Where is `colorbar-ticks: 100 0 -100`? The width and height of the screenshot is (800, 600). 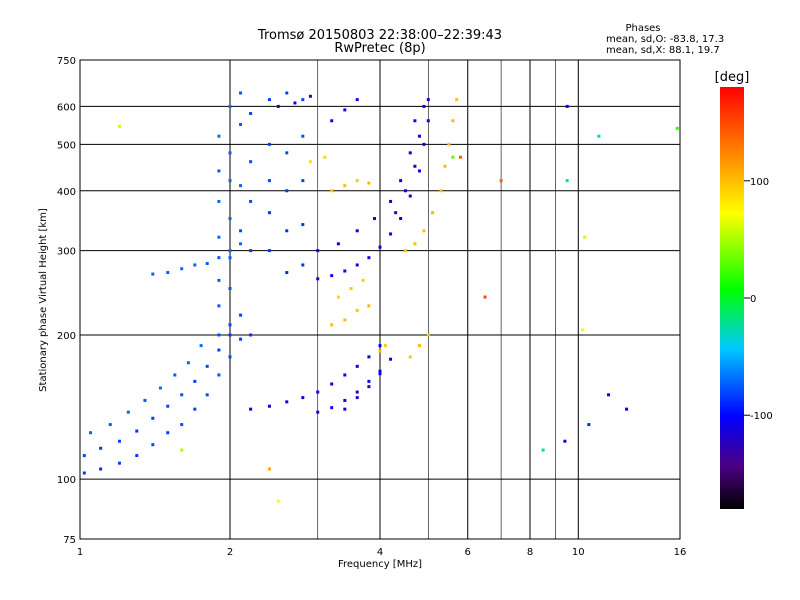
colorbar-ticks: 100 0 -100 is located at coordinates (758, 299).